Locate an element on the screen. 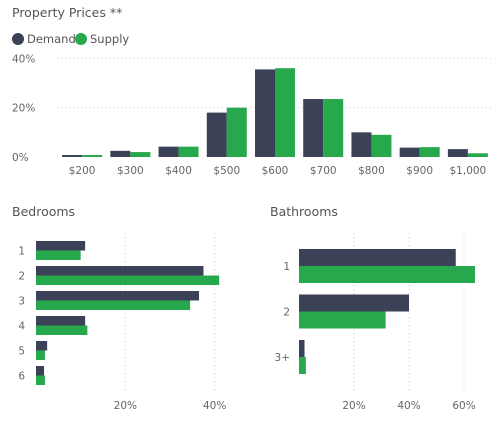 The height and width of the screenshot is (422, 500). y-axis-ticks: 0% 20% 40% is located at coordinates (23, 108).